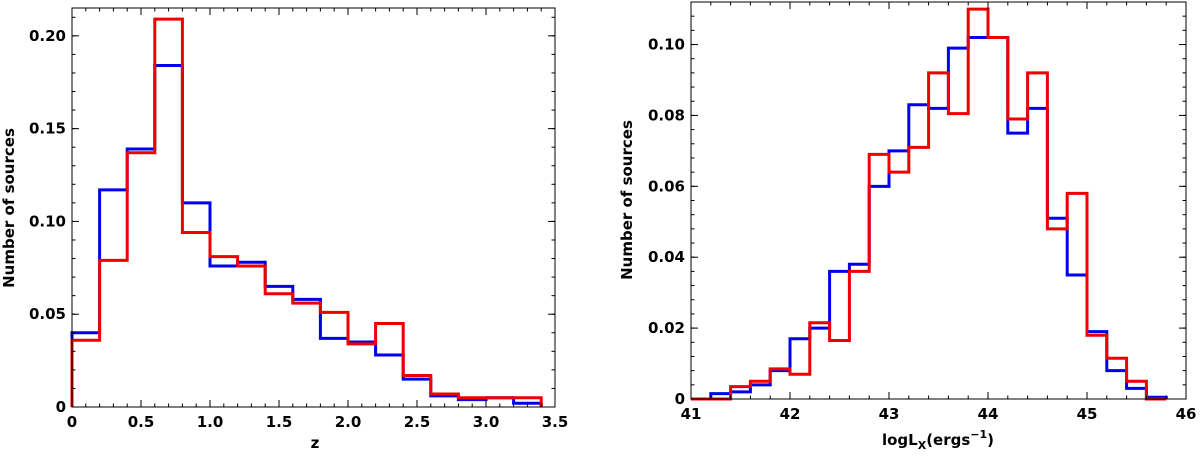  What do you see at coordinates (47, 36) in the screenshot?
I see `left-y-tick-label: 0.20` at bounding box center [47, 36].